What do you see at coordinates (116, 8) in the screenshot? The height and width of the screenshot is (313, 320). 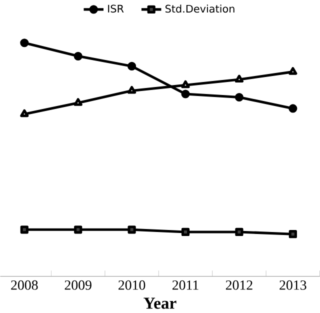 I see `legend-label: ISR` at bounding box center [116, 8].